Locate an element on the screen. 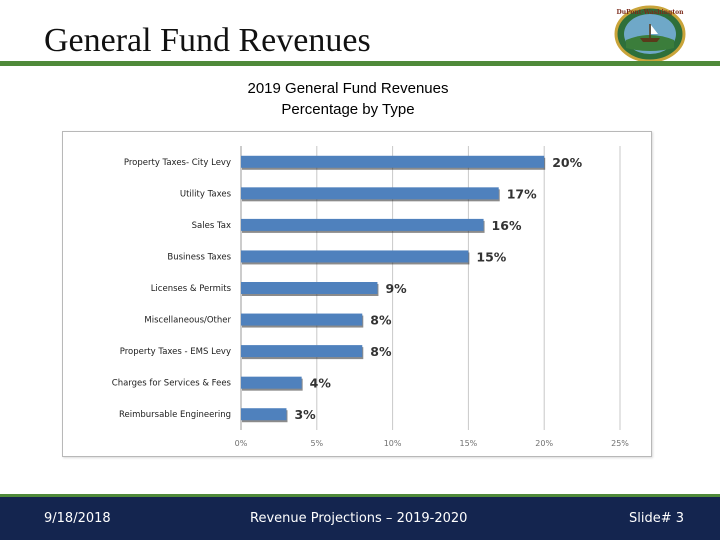 Image resolution: width=720 pixels, height=540 pixels. chart-title: 2019 General Fund Revenues is located at coordinates (348, 88).